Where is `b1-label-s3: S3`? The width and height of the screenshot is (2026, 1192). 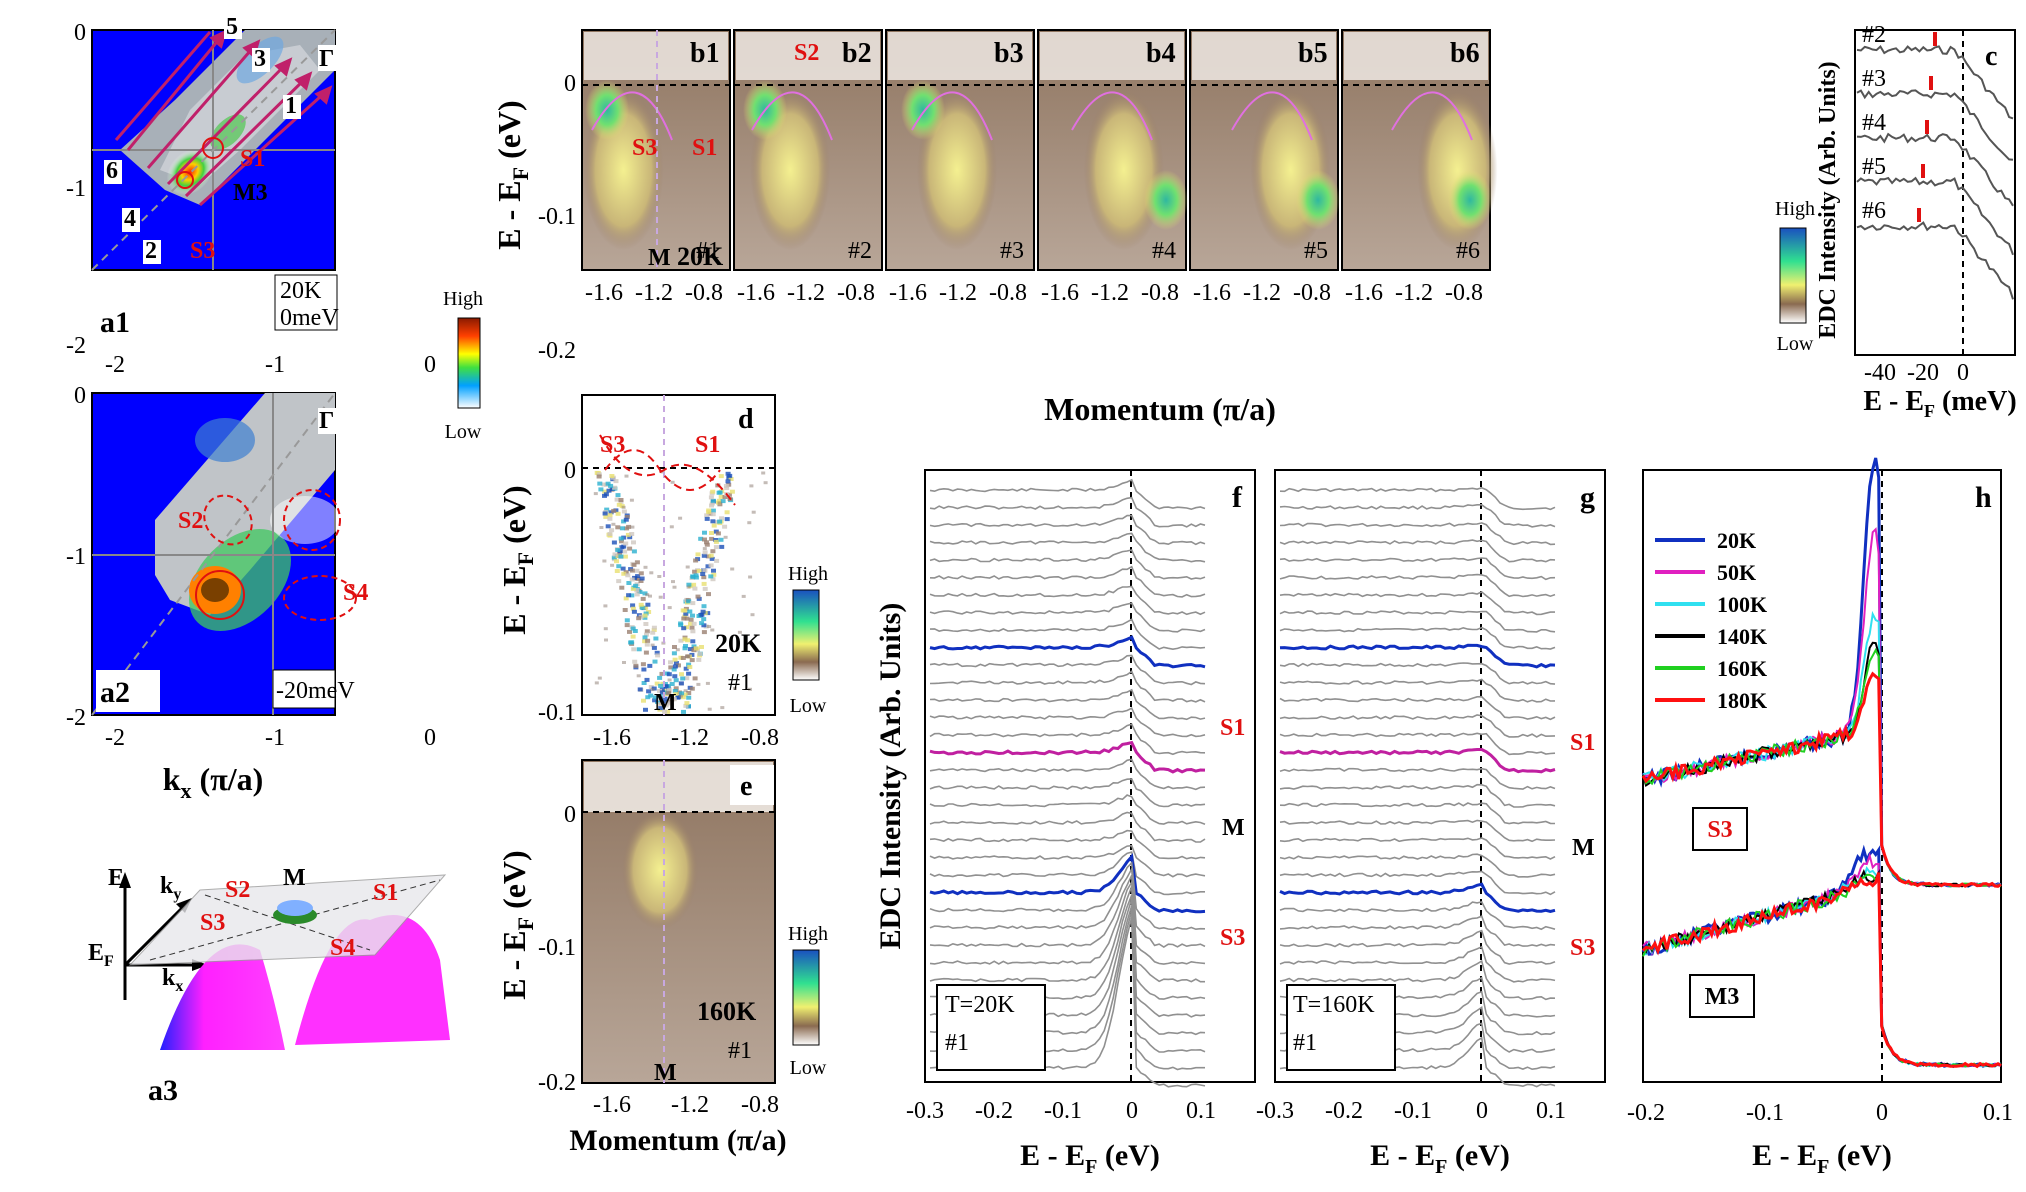
b1-label-s3: S3 is located at coordinates (644, 148).